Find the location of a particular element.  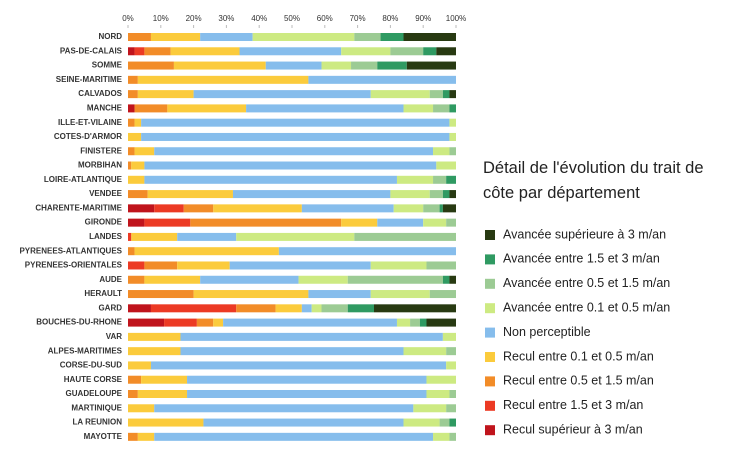

y-tick-label: COTES-D'ARMOR is located at coordinates (88, 136).